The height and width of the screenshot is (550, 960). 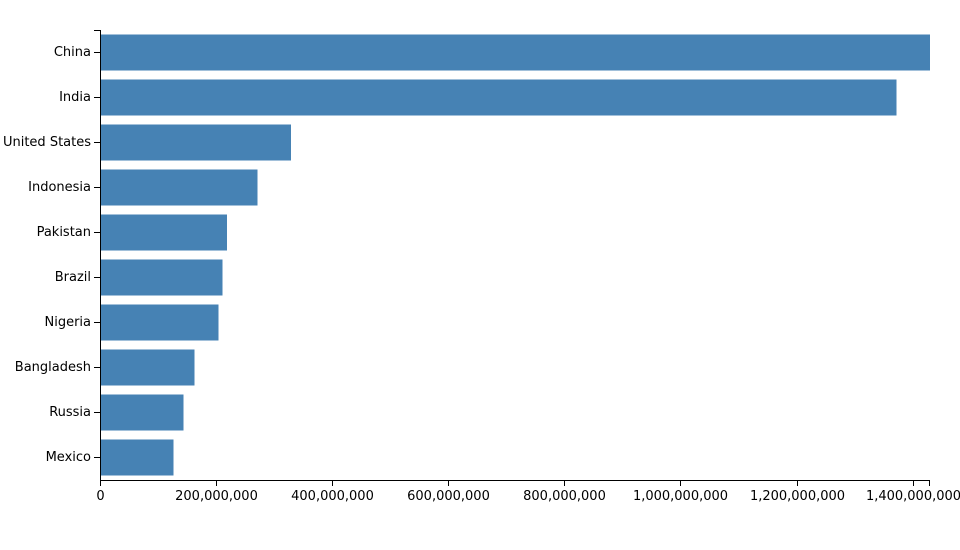 What do you see at coordinates (53, 367) in the screenshot?
I see `y-tick-label-bangladesh: Bangladesh` at bounding box center [53, 367].